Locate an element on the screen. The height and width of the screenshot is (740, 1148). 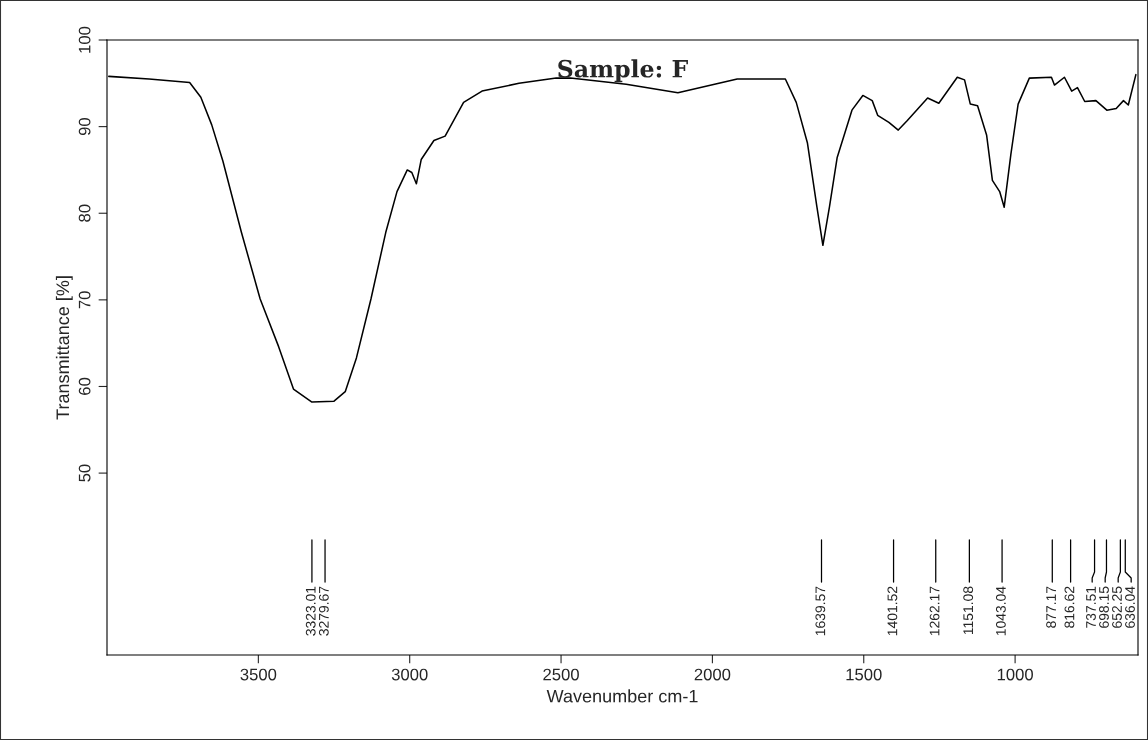
x-tick-label: 2000 is located at coordinates (712, 674).